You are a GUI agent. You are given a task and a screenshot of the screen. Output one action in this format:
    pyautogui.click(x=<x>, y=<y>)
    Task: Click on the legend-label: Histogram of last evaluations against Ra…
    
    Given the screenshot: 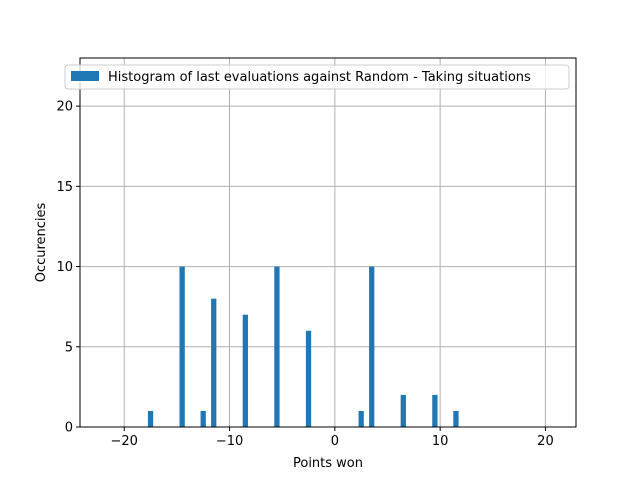 What is the action you would take?
    pyautogui.click(x=319, y=77)
    